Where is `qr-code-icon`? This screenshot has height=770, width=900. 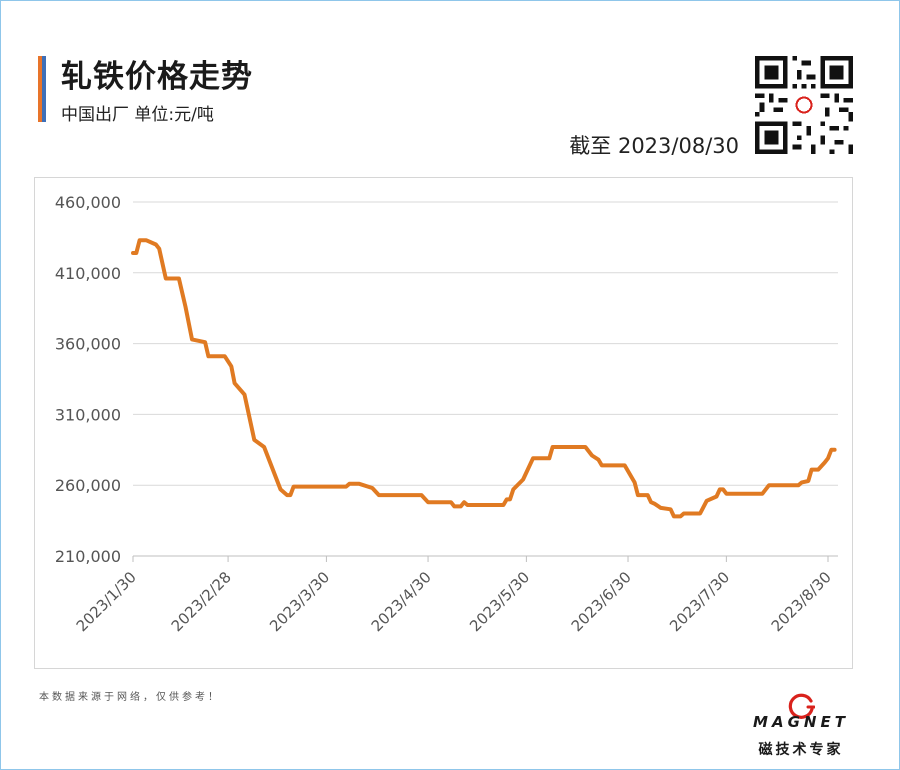
qr-code-icon is located at coordinates (804, 105).